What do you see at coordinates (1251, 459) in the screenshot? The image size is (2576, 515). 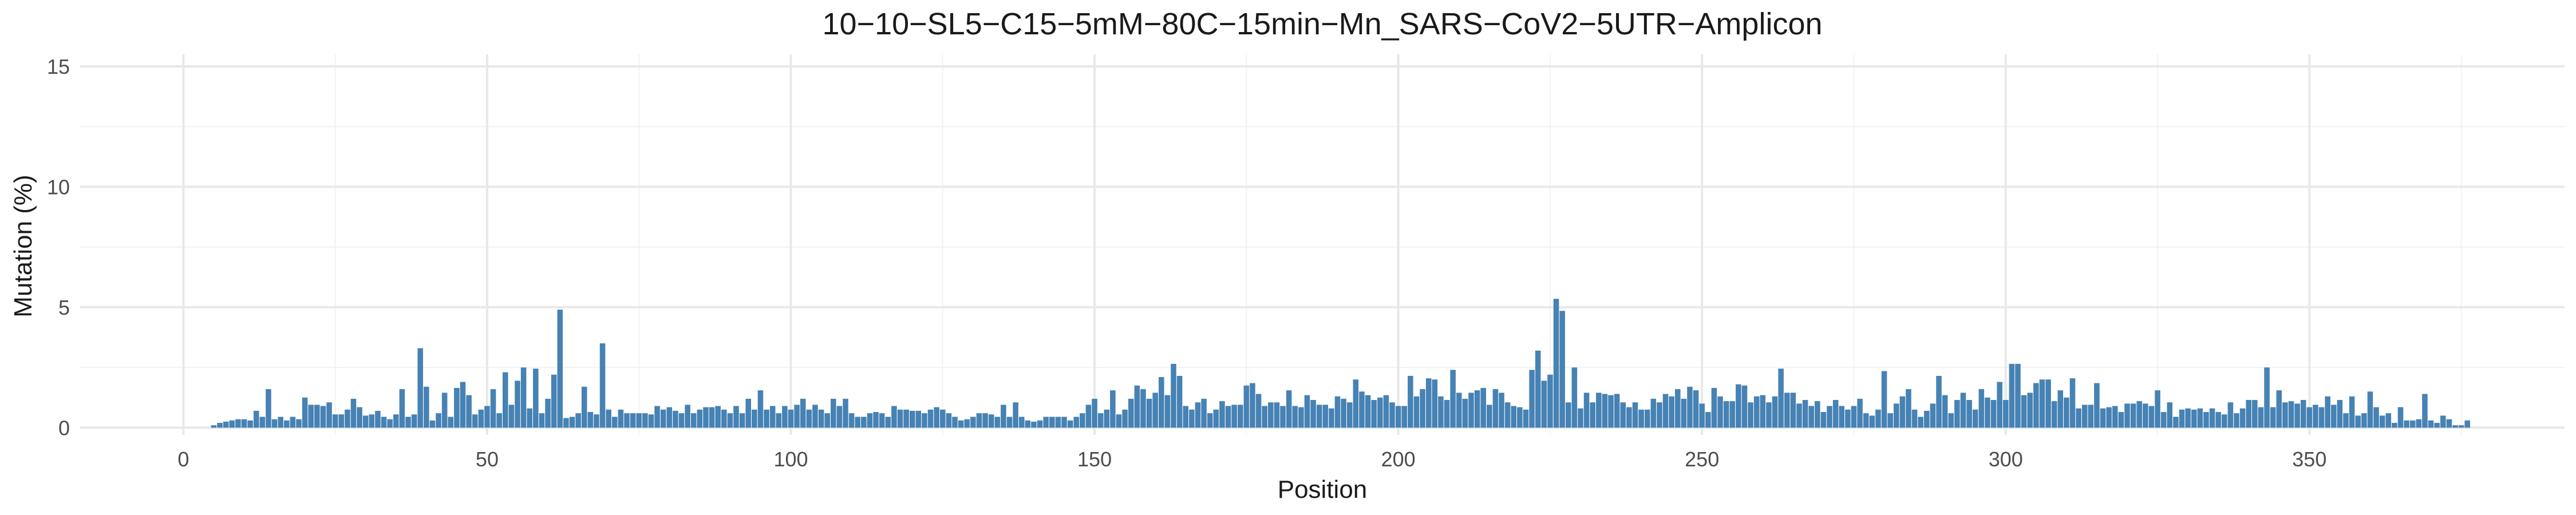 I see `x-axis-tick-labels: 0 50 100 150 200 250 300 350` at bounding box center [1251, 459].